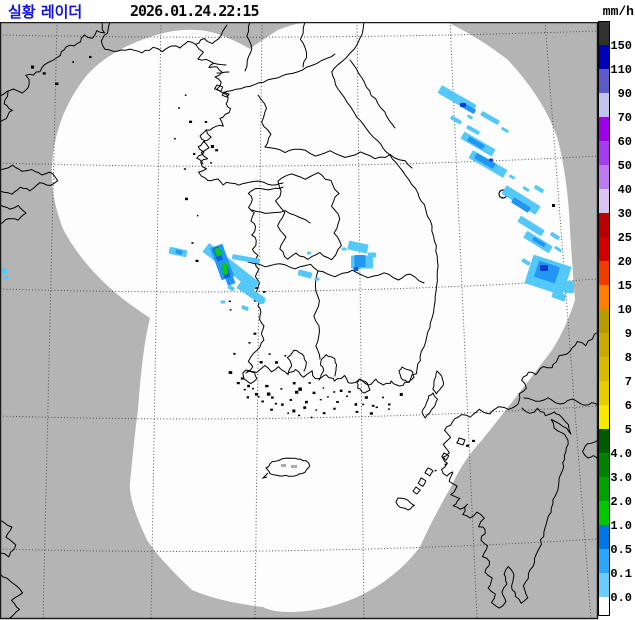  Describe the element at coordinates (628, 358) in the screenshot. I see `colorbar-tick-label: 8` at that location.